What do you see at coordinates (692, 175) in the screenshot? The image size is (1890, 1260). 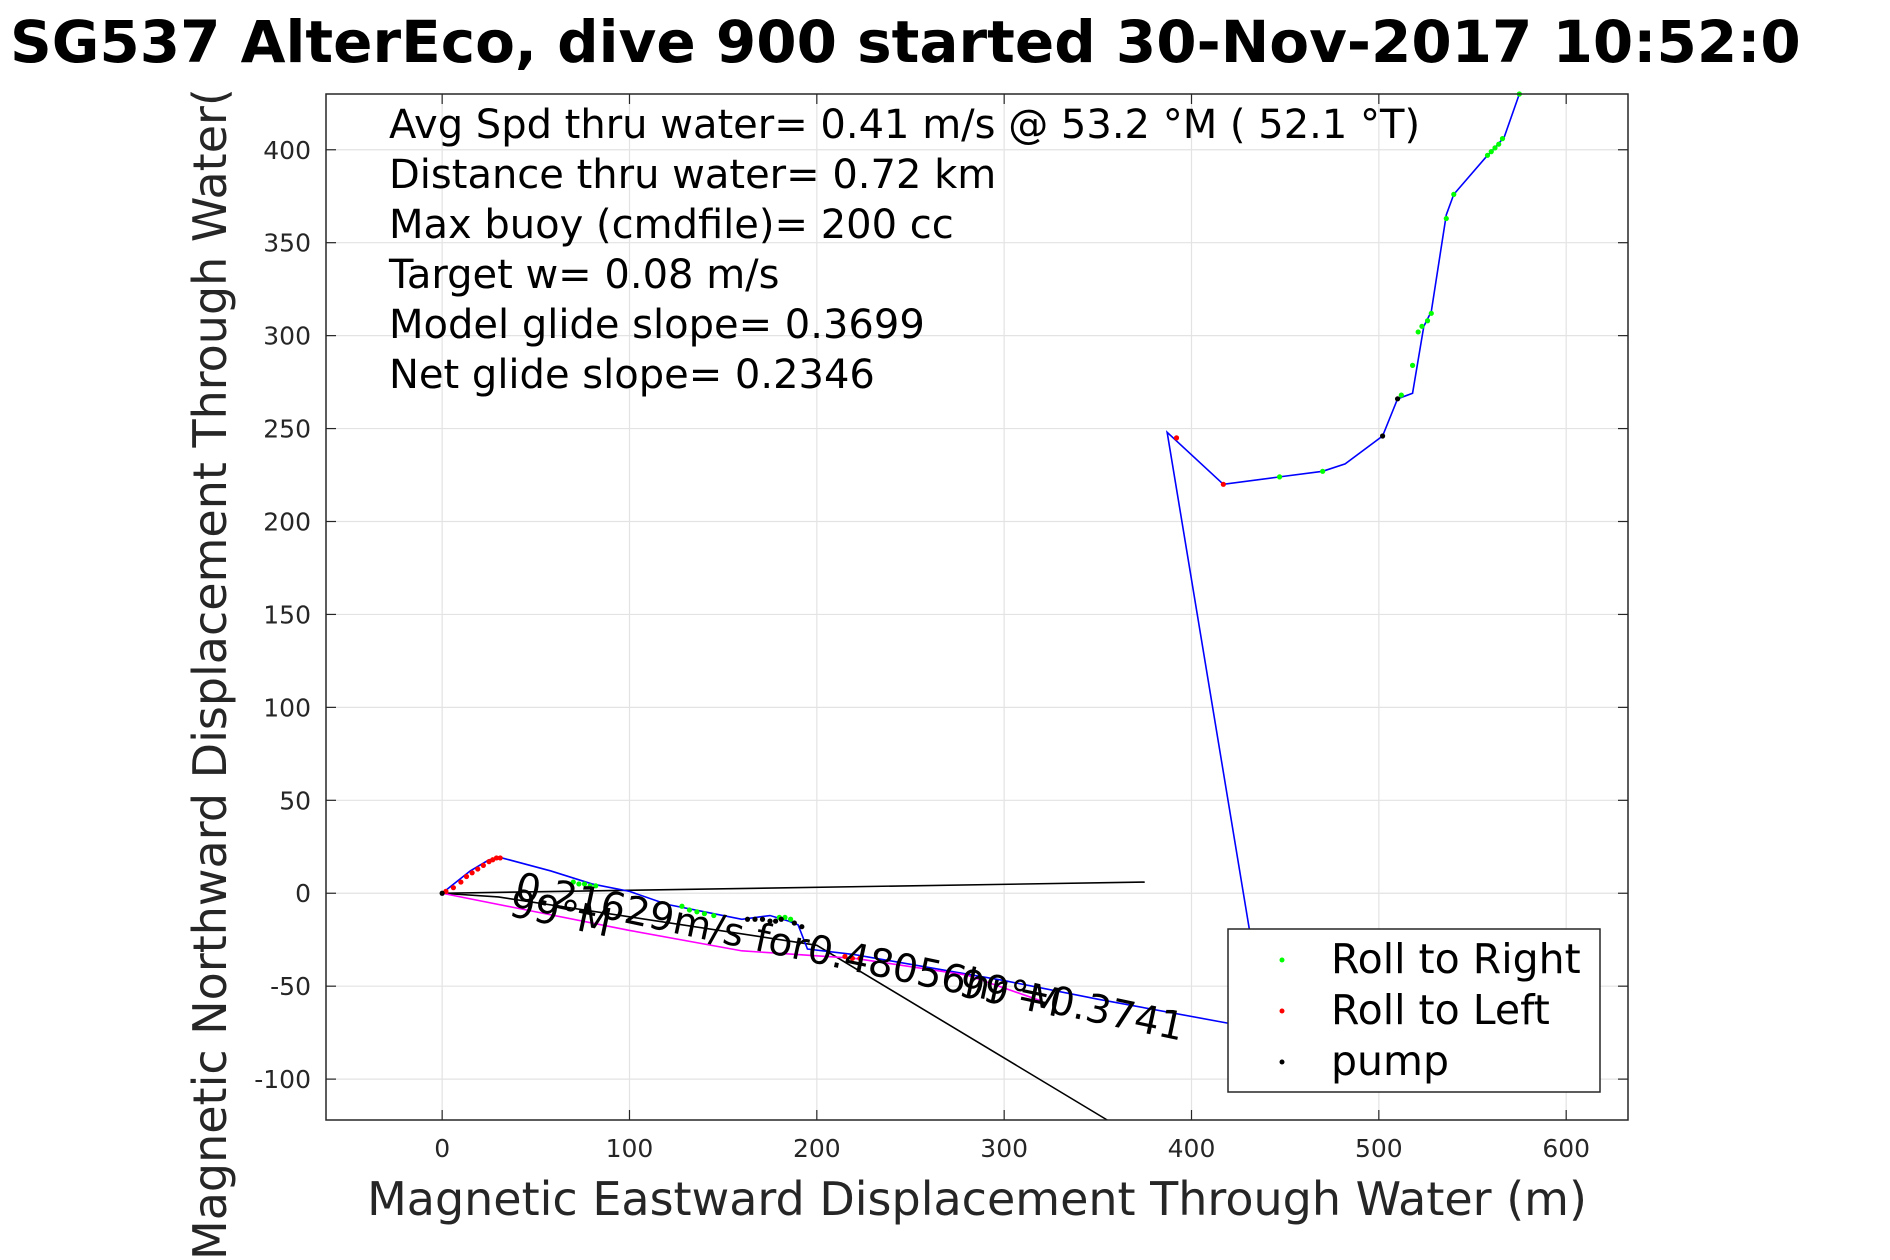 I see `info-distance: Distance thru water= 0.72 km` at bounding box center [692, 175].